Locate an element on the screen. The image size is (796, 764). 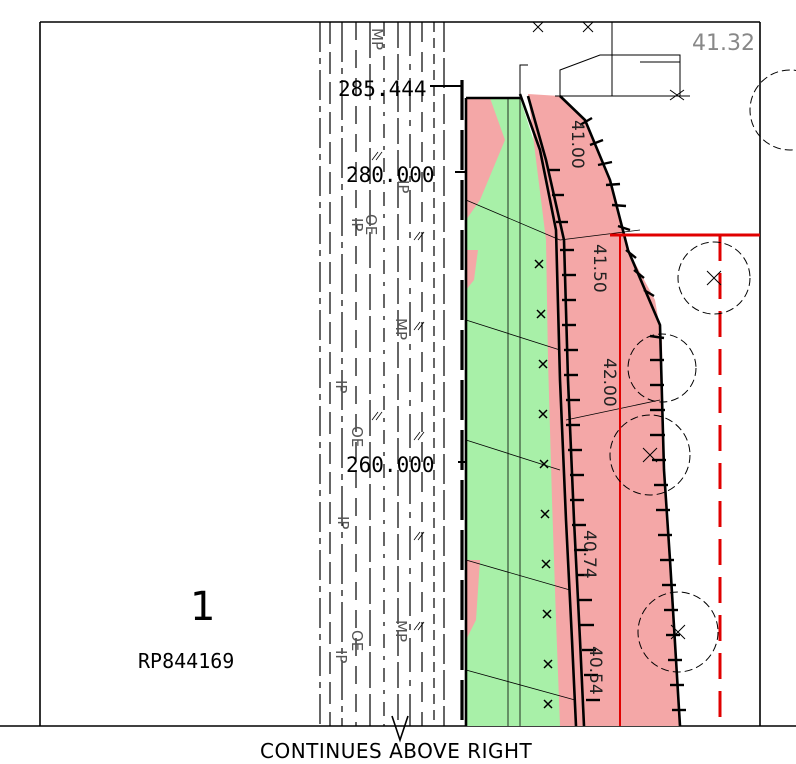
batter-level-4: 40.74 is located at coordinates (589, 554).